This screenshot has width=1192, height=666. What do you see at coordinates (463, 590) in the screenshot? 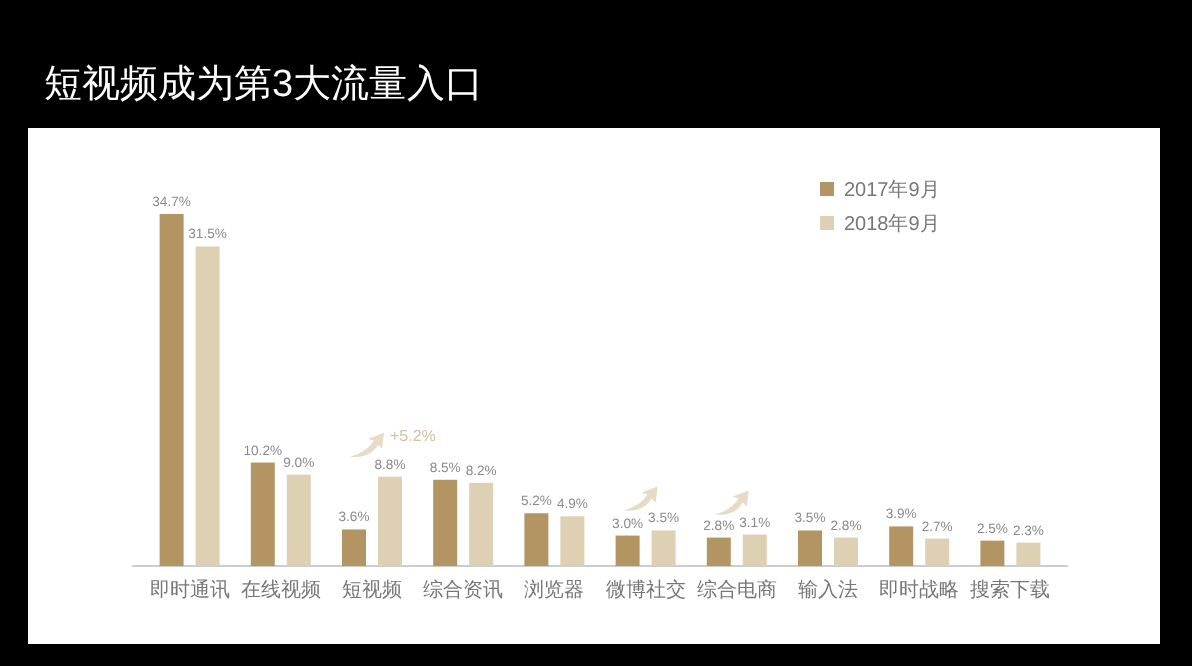
I see `x-tick-label: 综合资讯` at bounding box center [463, 590].